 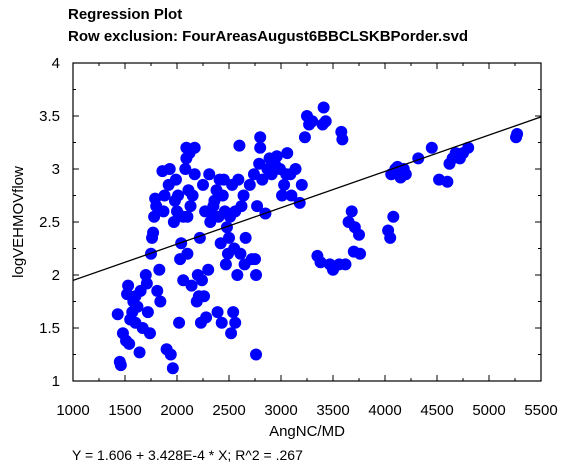 I want to click on x-tick-label: 5500, so click(x=540, y=410).